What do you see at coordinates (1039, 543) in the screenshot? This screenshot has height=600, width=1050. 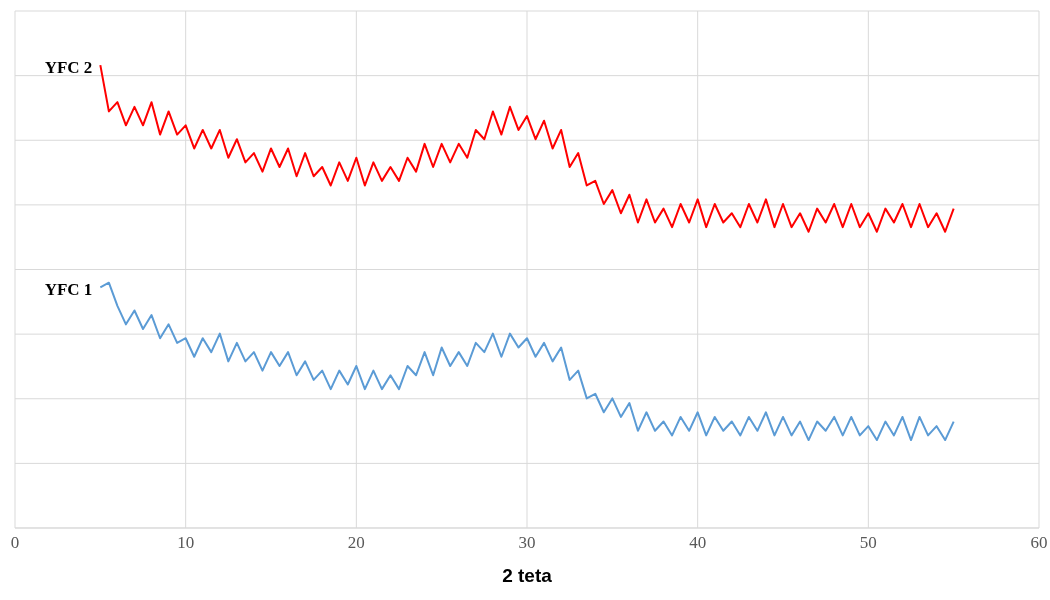 I see `x-tick-label: 60` at bounding box center [1039, 543].